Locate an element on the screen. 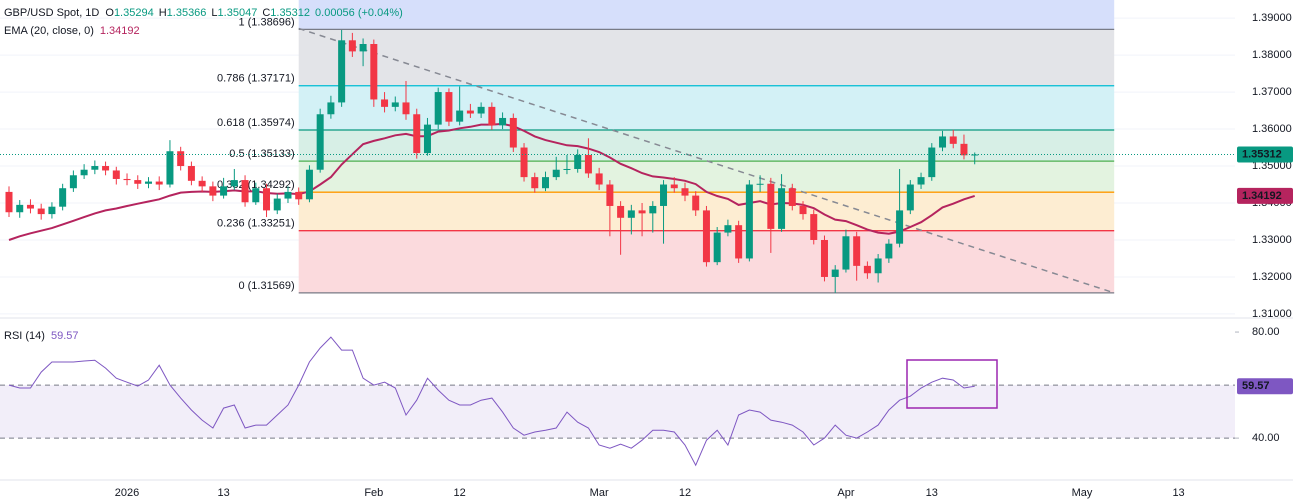 This screenshot has width=1293, height=504. ohlc-label: L is located at coordinates (214, 13).